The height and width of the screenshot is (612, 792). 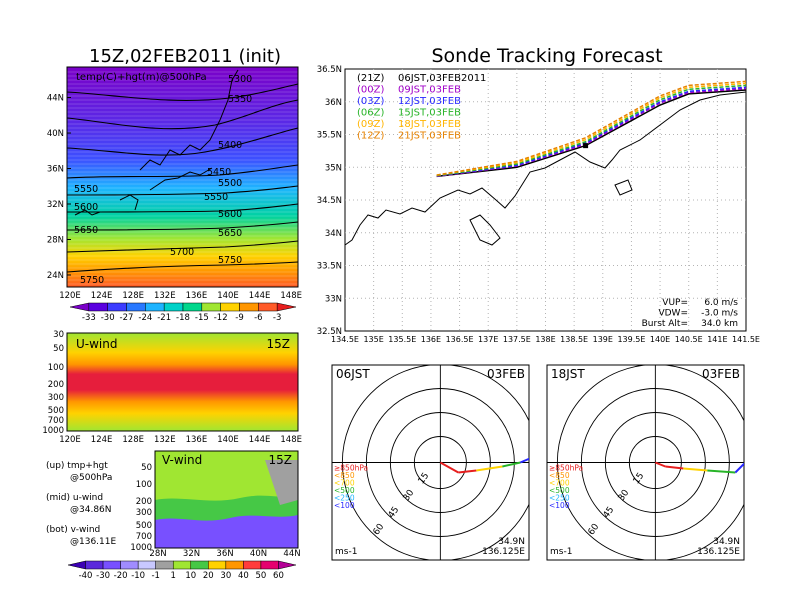 What do you see at coordinates (353, 374) in the screenshot?
I see `polar-time: 06JST` at bounding box center [353, 374].